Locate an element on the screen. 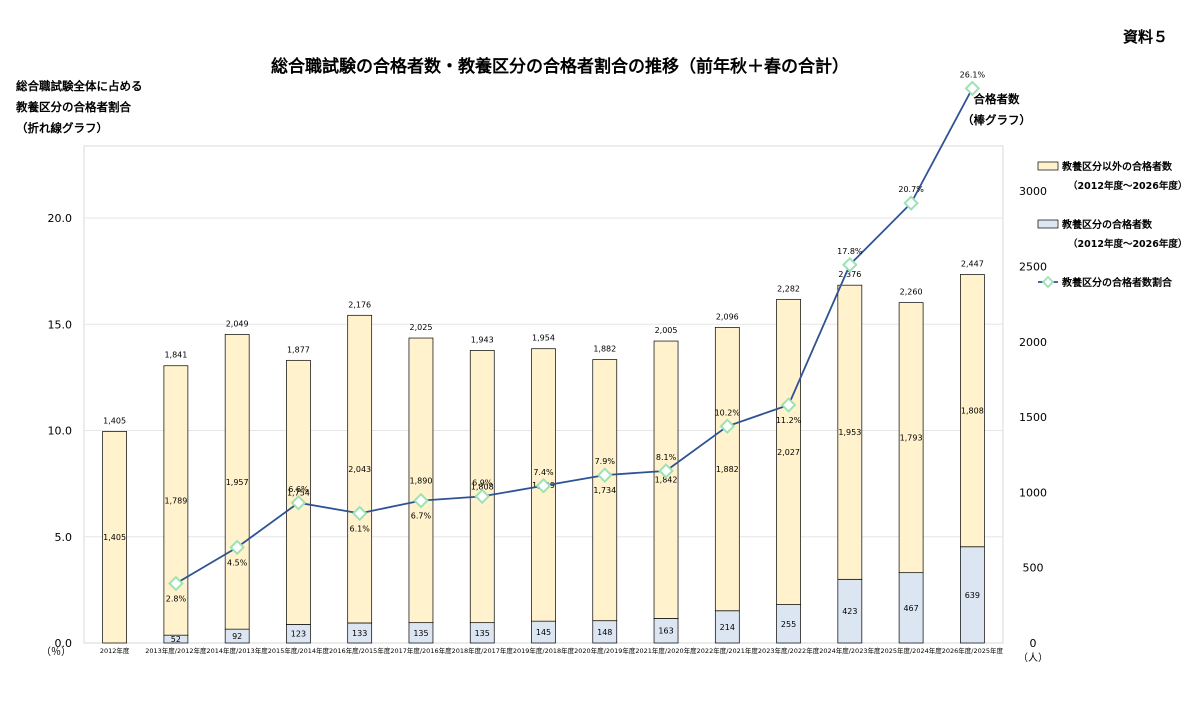 The width and height of the screenshot is (1190, 715). bar-total-label: 2,025 is located at coordinates (421, 327).